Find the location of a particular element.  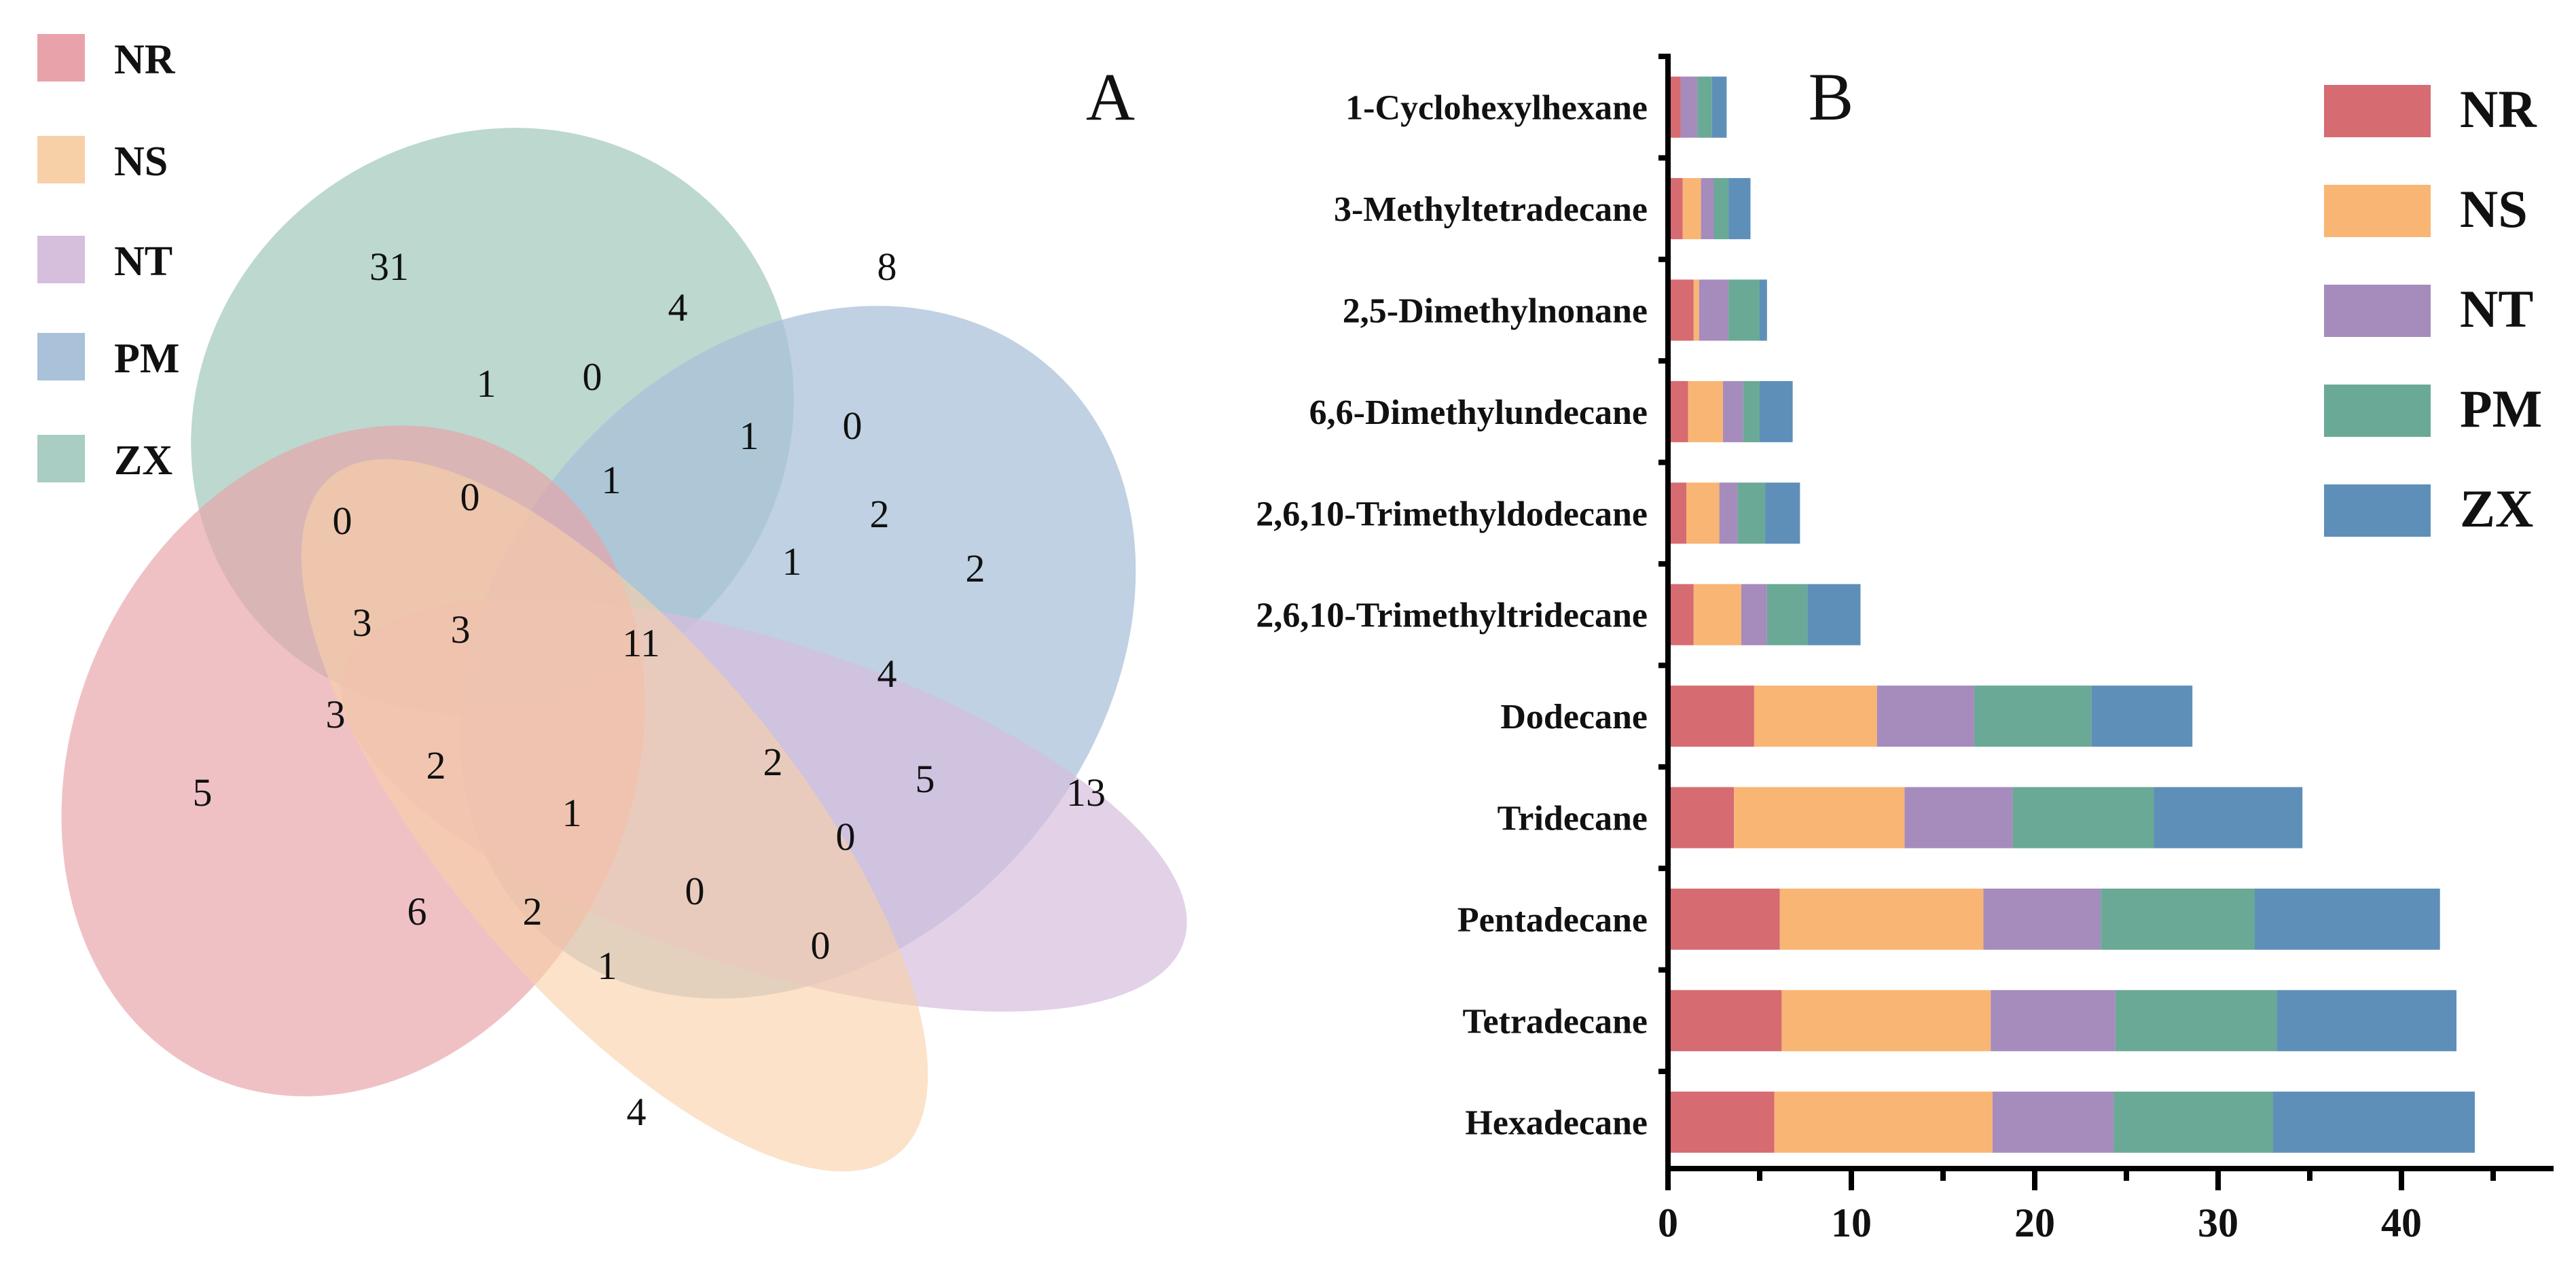

bar-legend-swatch-pm is located at coordinates (2377, 411).